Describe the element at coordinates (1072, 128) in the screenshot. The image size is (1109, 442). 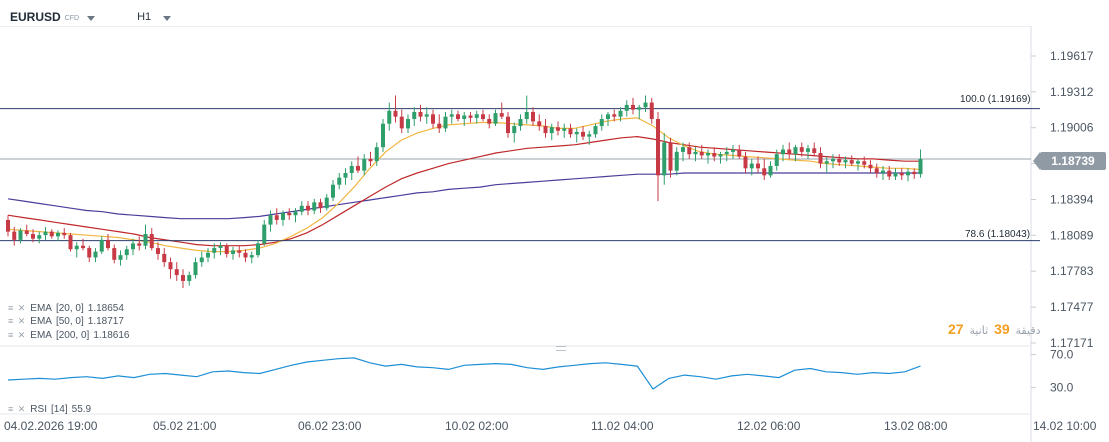
I see `price-tick-label: 1.19006` at that location.